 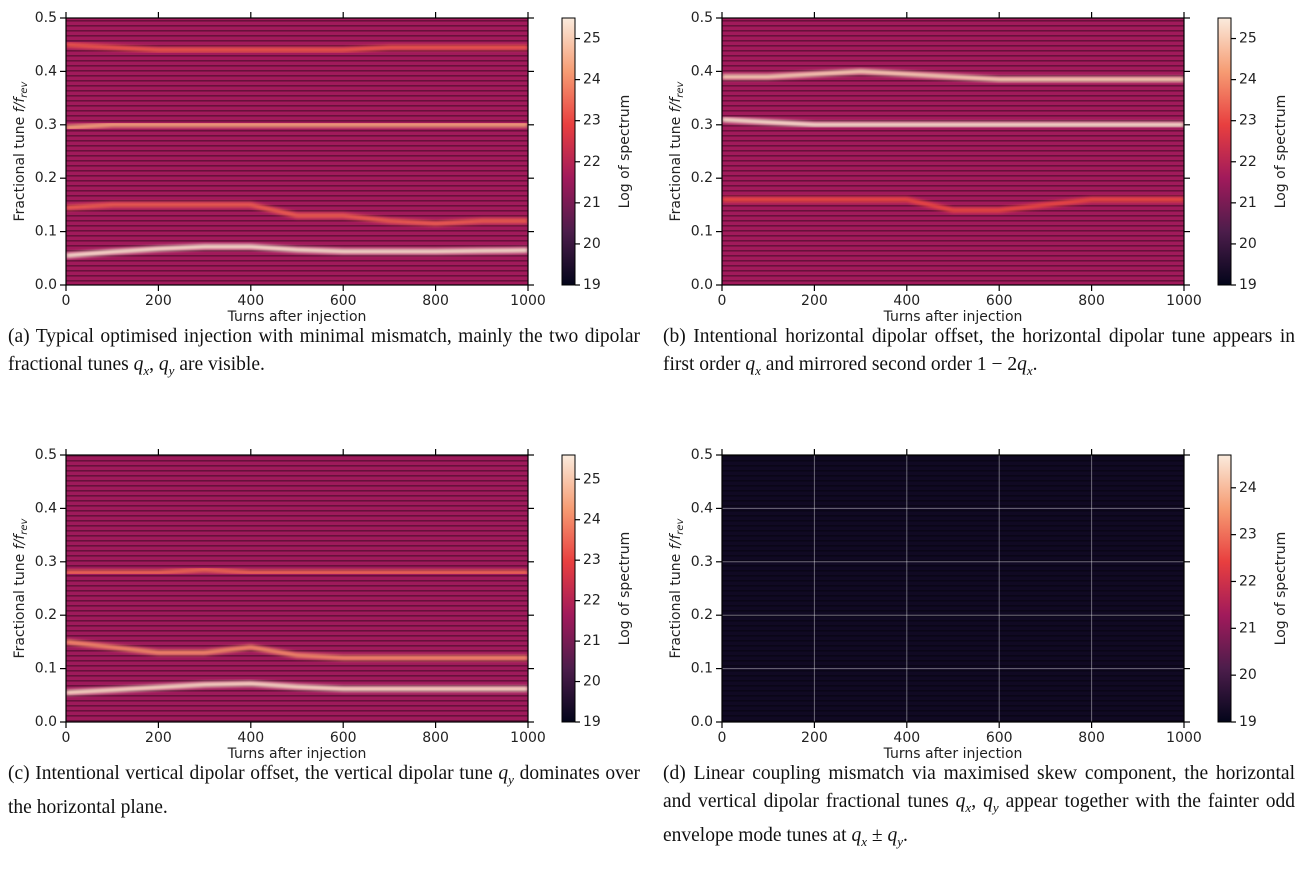 I want to click on y-axis-label: Fractional tune f/frev, so click(x=677, y=587).